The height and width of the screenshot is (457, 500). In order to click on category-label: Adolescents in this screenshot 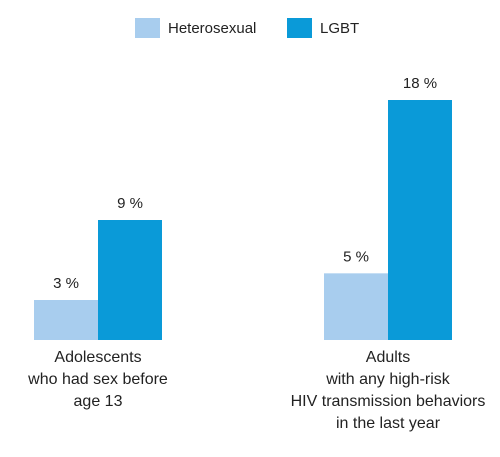, I will do `click(97, 357)`.